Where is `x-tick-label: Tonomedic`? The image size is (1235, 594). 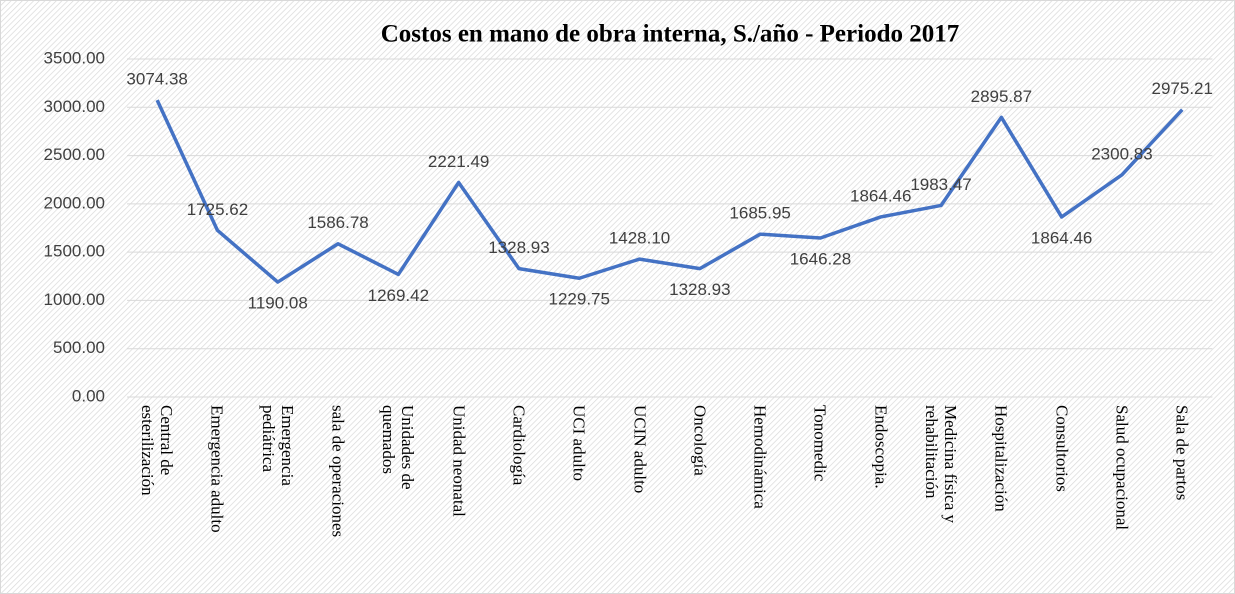 x-tick-label: Tonomedic is located at coordinates (820, 443).